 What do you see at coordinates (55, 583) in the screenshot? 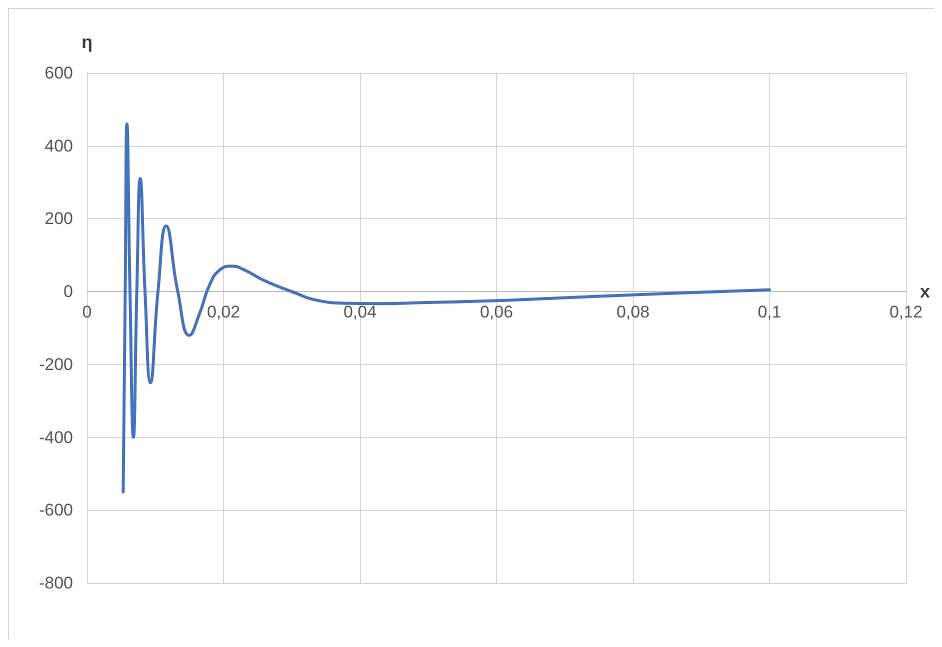
I see `y-tick-label: -800` at bounding box center [55, 583].